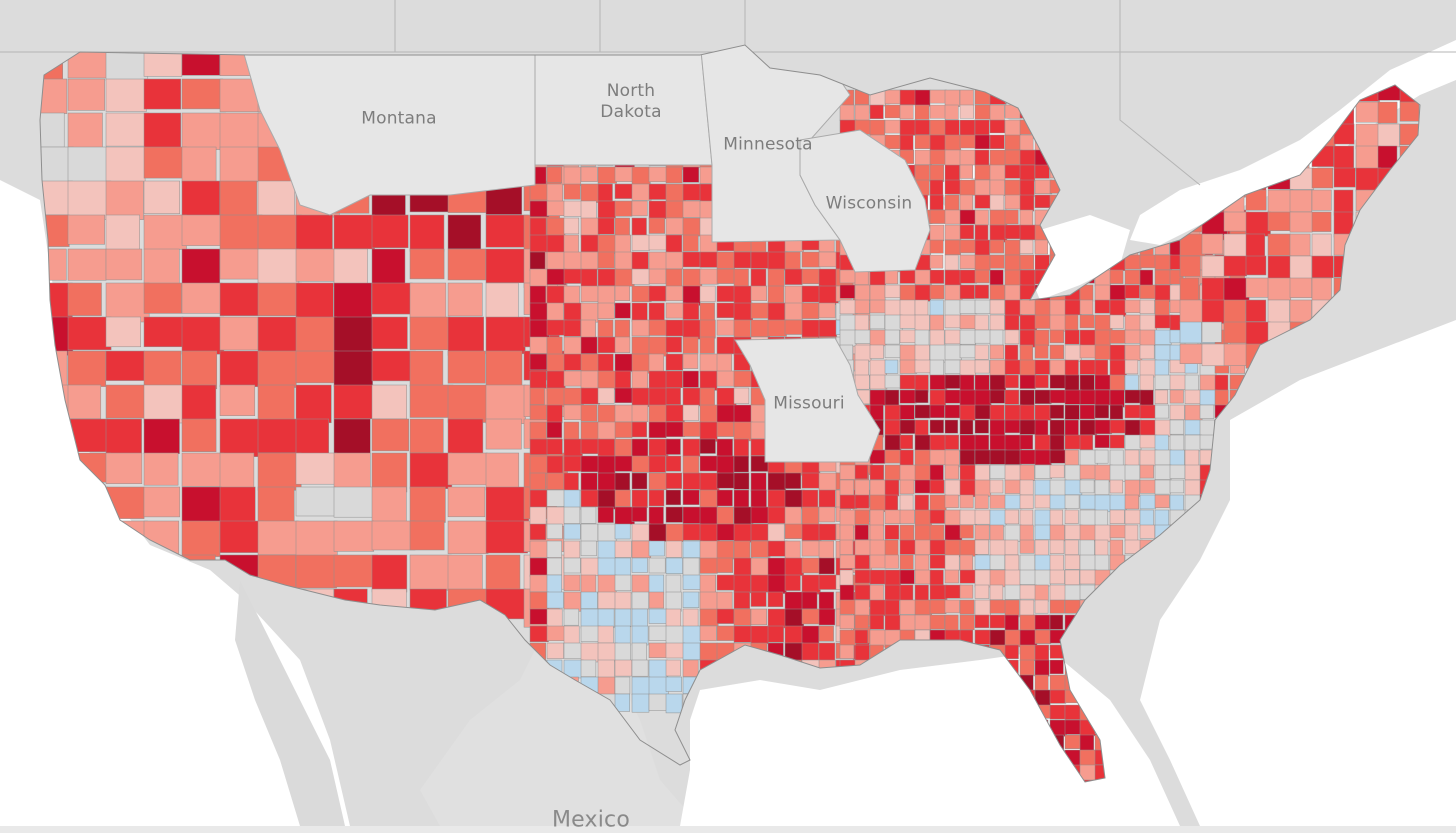  What do you see at coordinates (1080, 257) in the screenshot?
I see `lake-erie-huron` at bounding box center [1080, 257].